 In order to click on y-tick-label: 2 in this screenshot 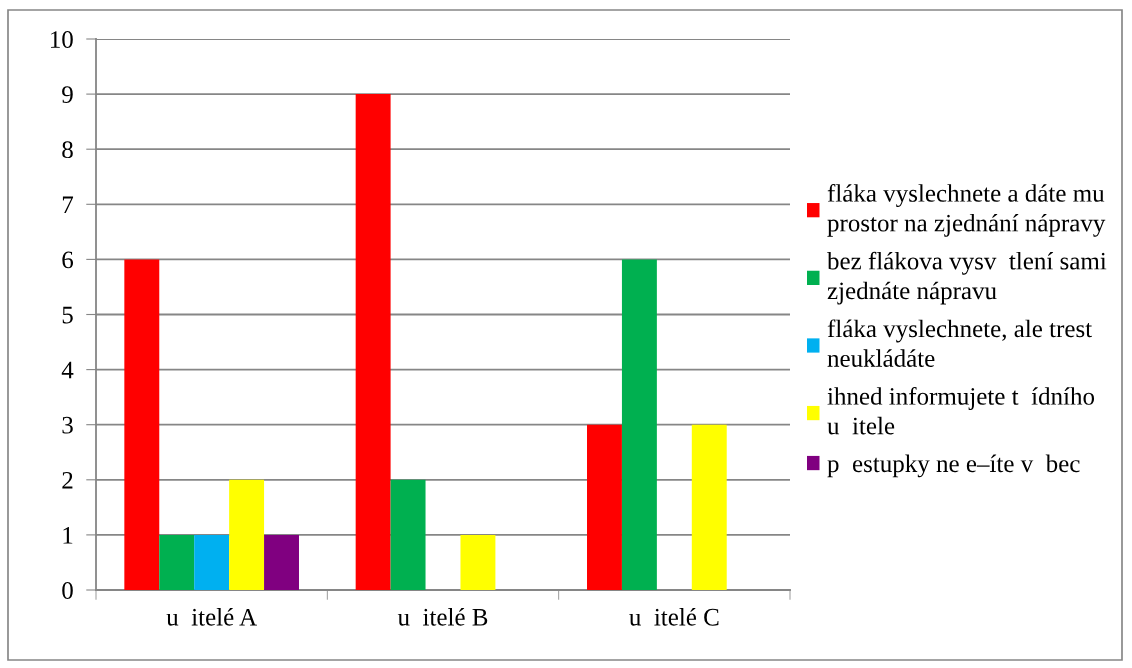, I will do `click(67, 480)`.